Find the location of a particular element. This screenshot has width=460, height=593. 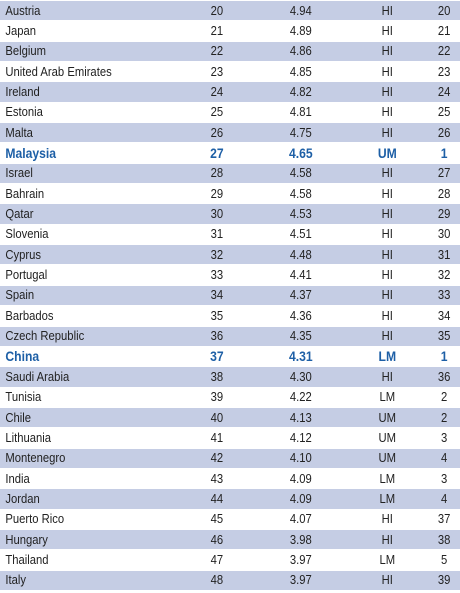

rank-cell: 21 is located at coordinates (217, 31).